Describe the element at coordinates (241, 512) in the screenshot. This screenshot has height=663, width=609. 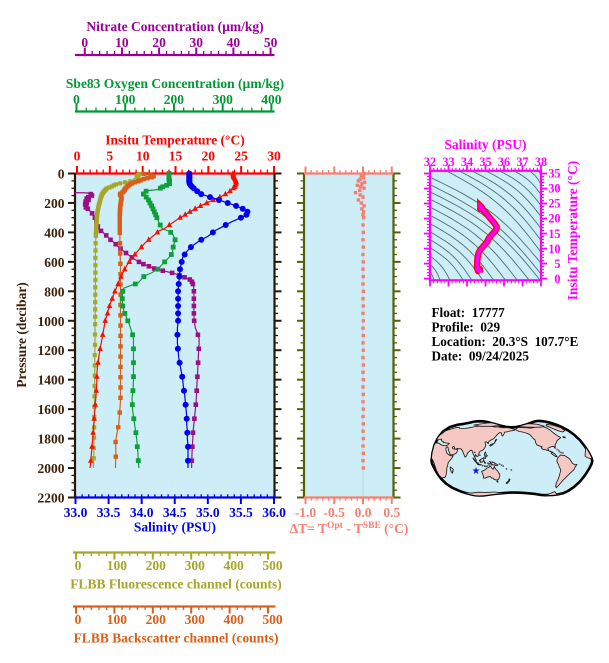
I see `svg-text: 35.5` at that location.